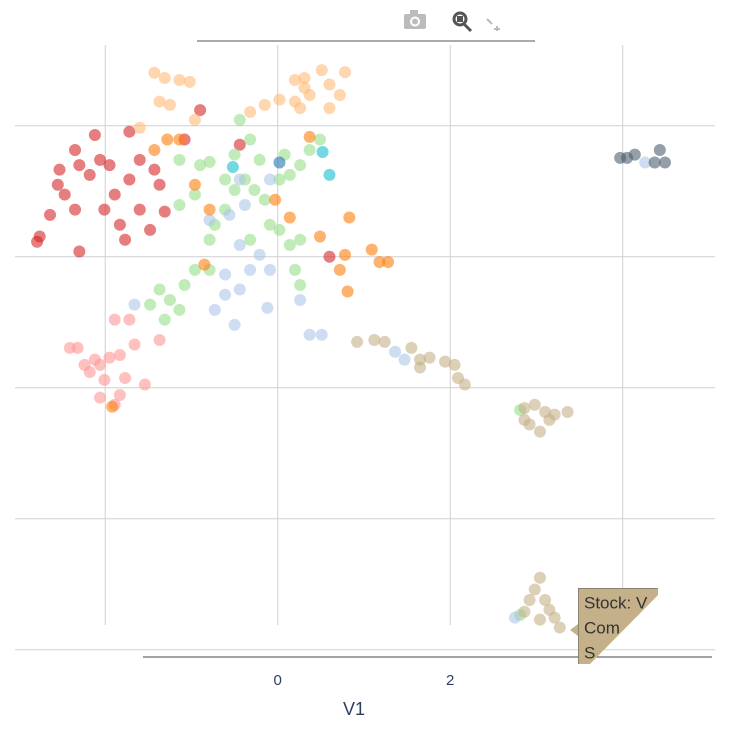 Image resolution: width=734 pixels, height=734 pixels. I want to click on x-tick-label: 2, so click(450, 680).